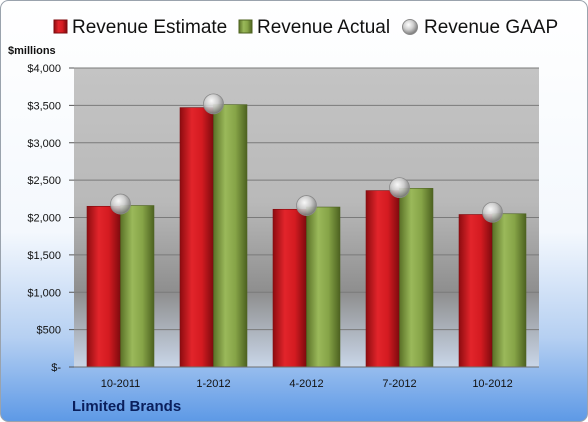 The image size is (588, 422). Describe the element at coordinates (492, 384) in the screenshot. I see `x-tick-label: 10-2012` at that location.